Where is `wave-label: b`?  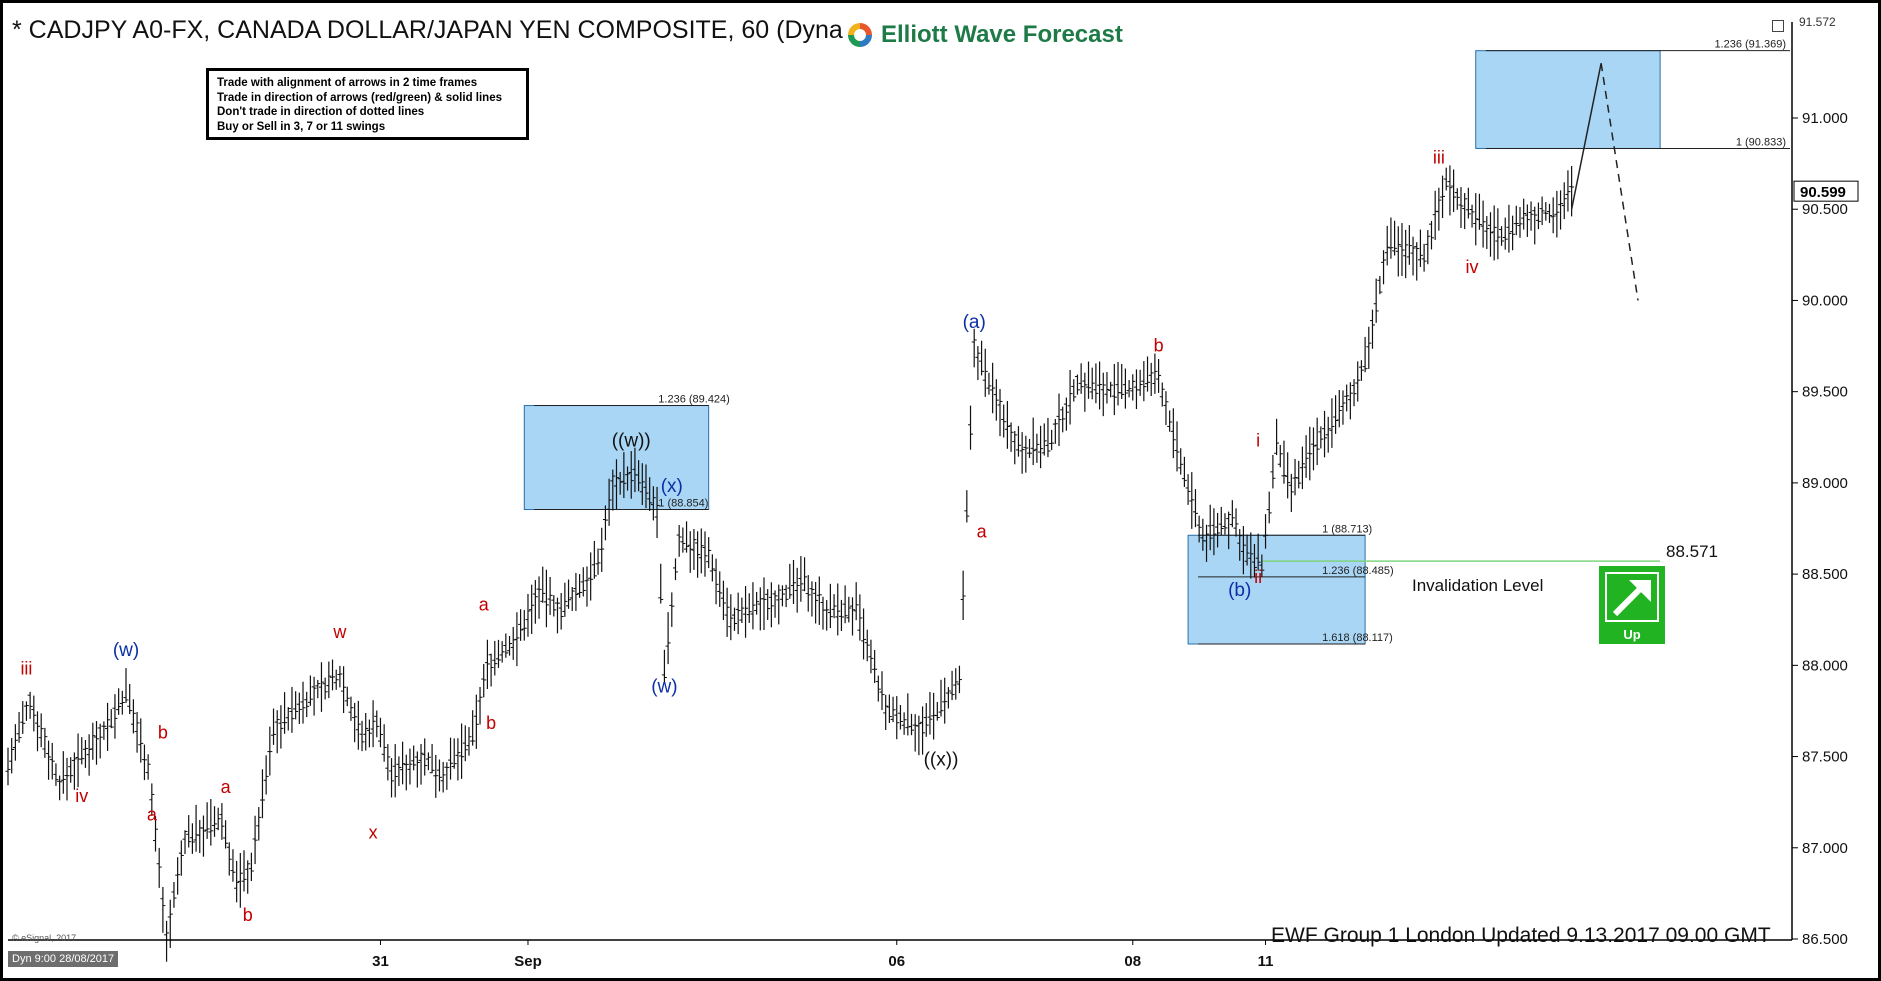 wave-label: b is located at coordinates (248, 915).